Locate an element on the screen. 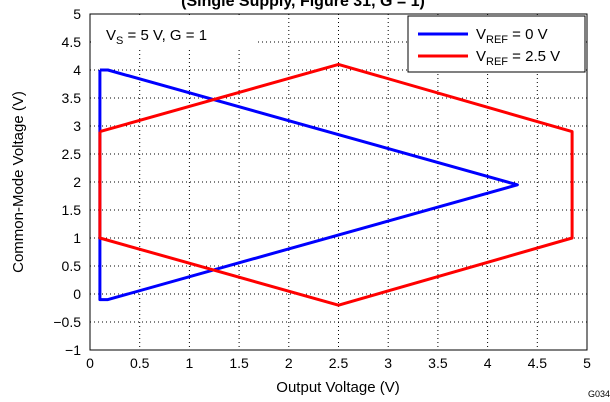  y-tick-label: 3.5 is located at coordinates (72, 98).